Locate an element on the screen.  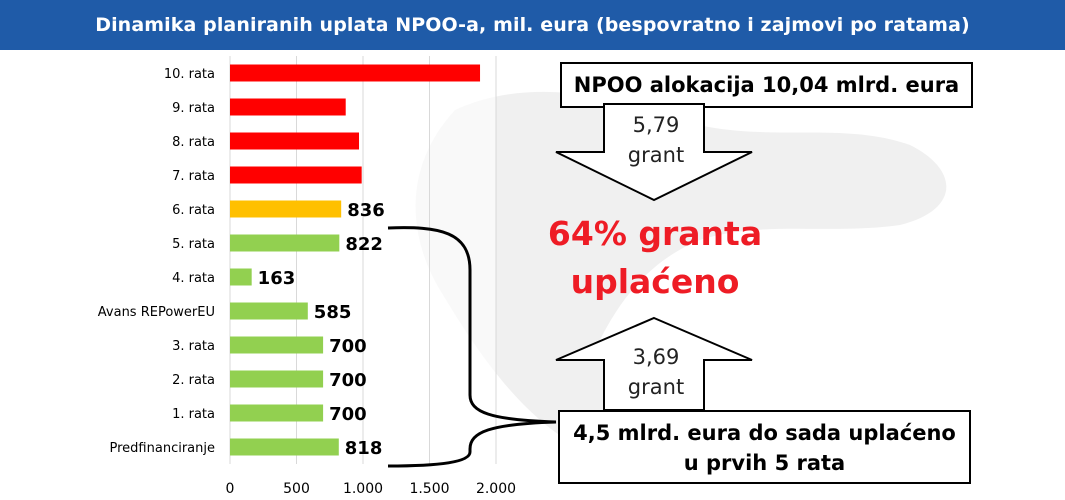
x-tick-label: 1.500 is located at coordinates (429, 489).